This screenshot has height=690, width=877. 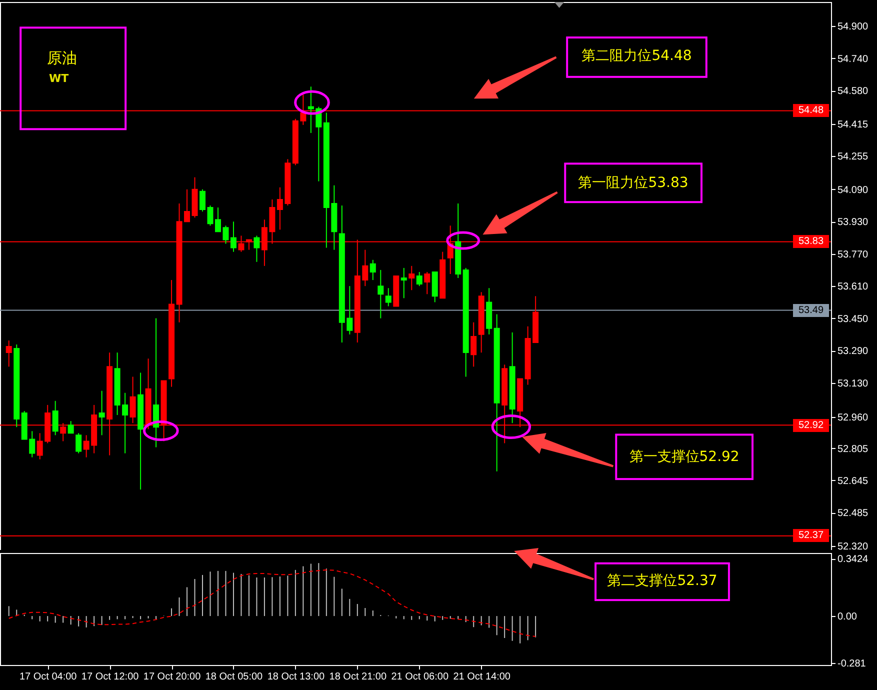 I want to click on y-tick-label: 52.485, so click(x=853, y=514).